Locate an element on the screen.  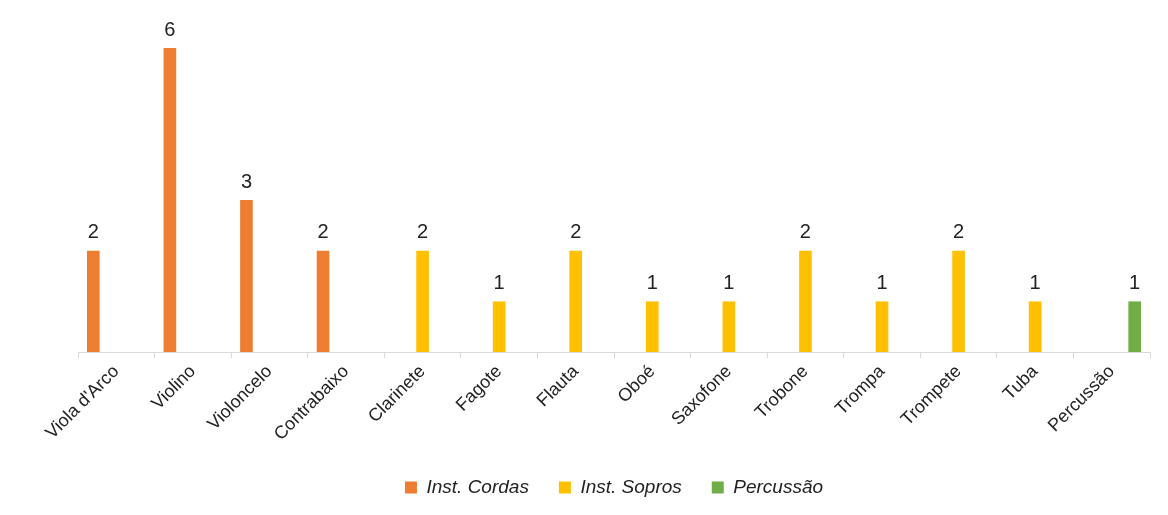
data-label: 6 is located at coordinates (170, 28).